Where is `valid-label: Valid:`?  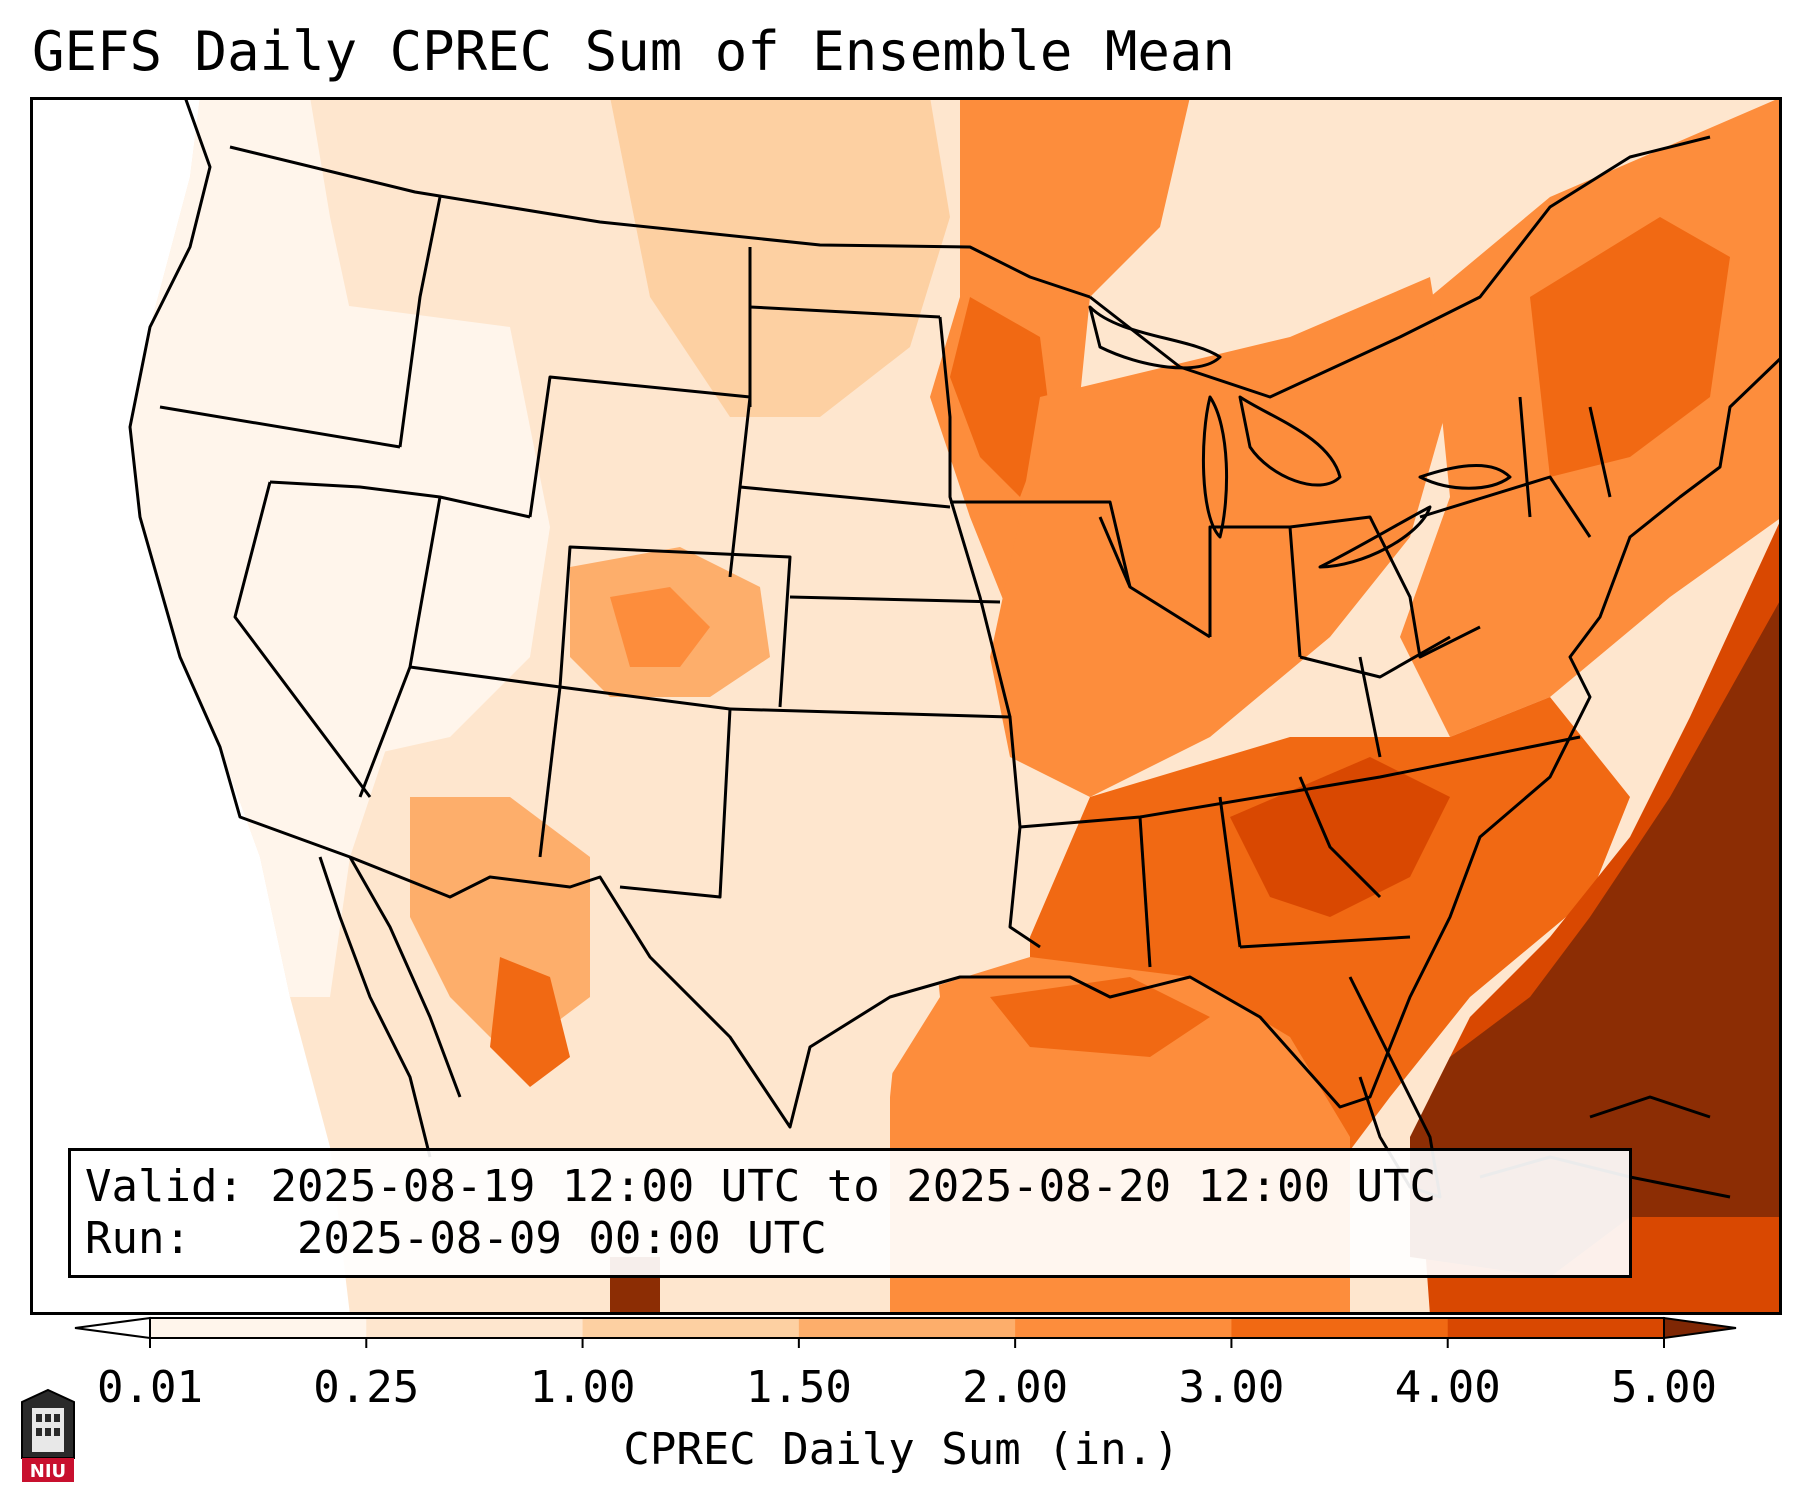
valid-label: Valid: is located at coordinates (164, 1186).